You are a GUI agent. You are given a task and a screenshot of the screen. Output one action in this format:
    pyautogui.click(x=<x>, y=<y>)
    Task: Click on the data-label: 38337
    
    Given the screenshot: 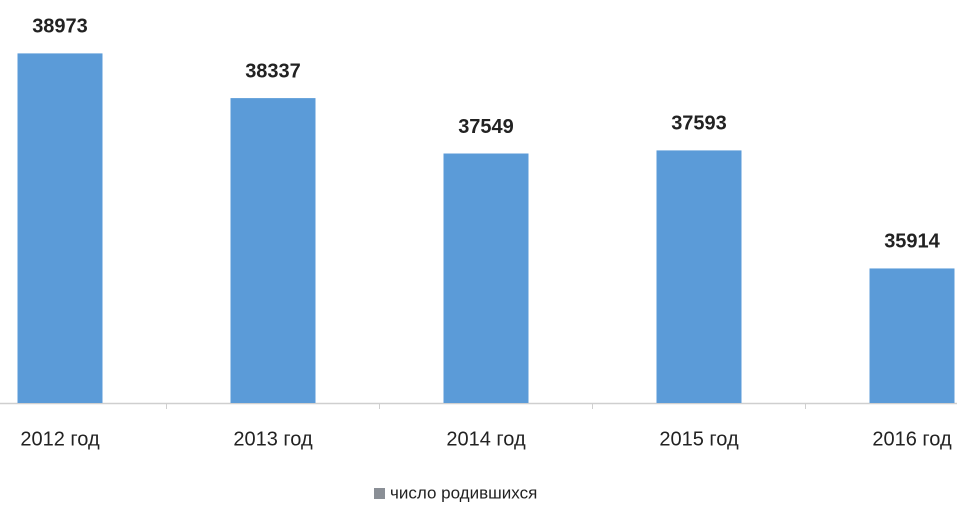 What is the action you would take?
    pyautogui.click(x=273, y=71)
    